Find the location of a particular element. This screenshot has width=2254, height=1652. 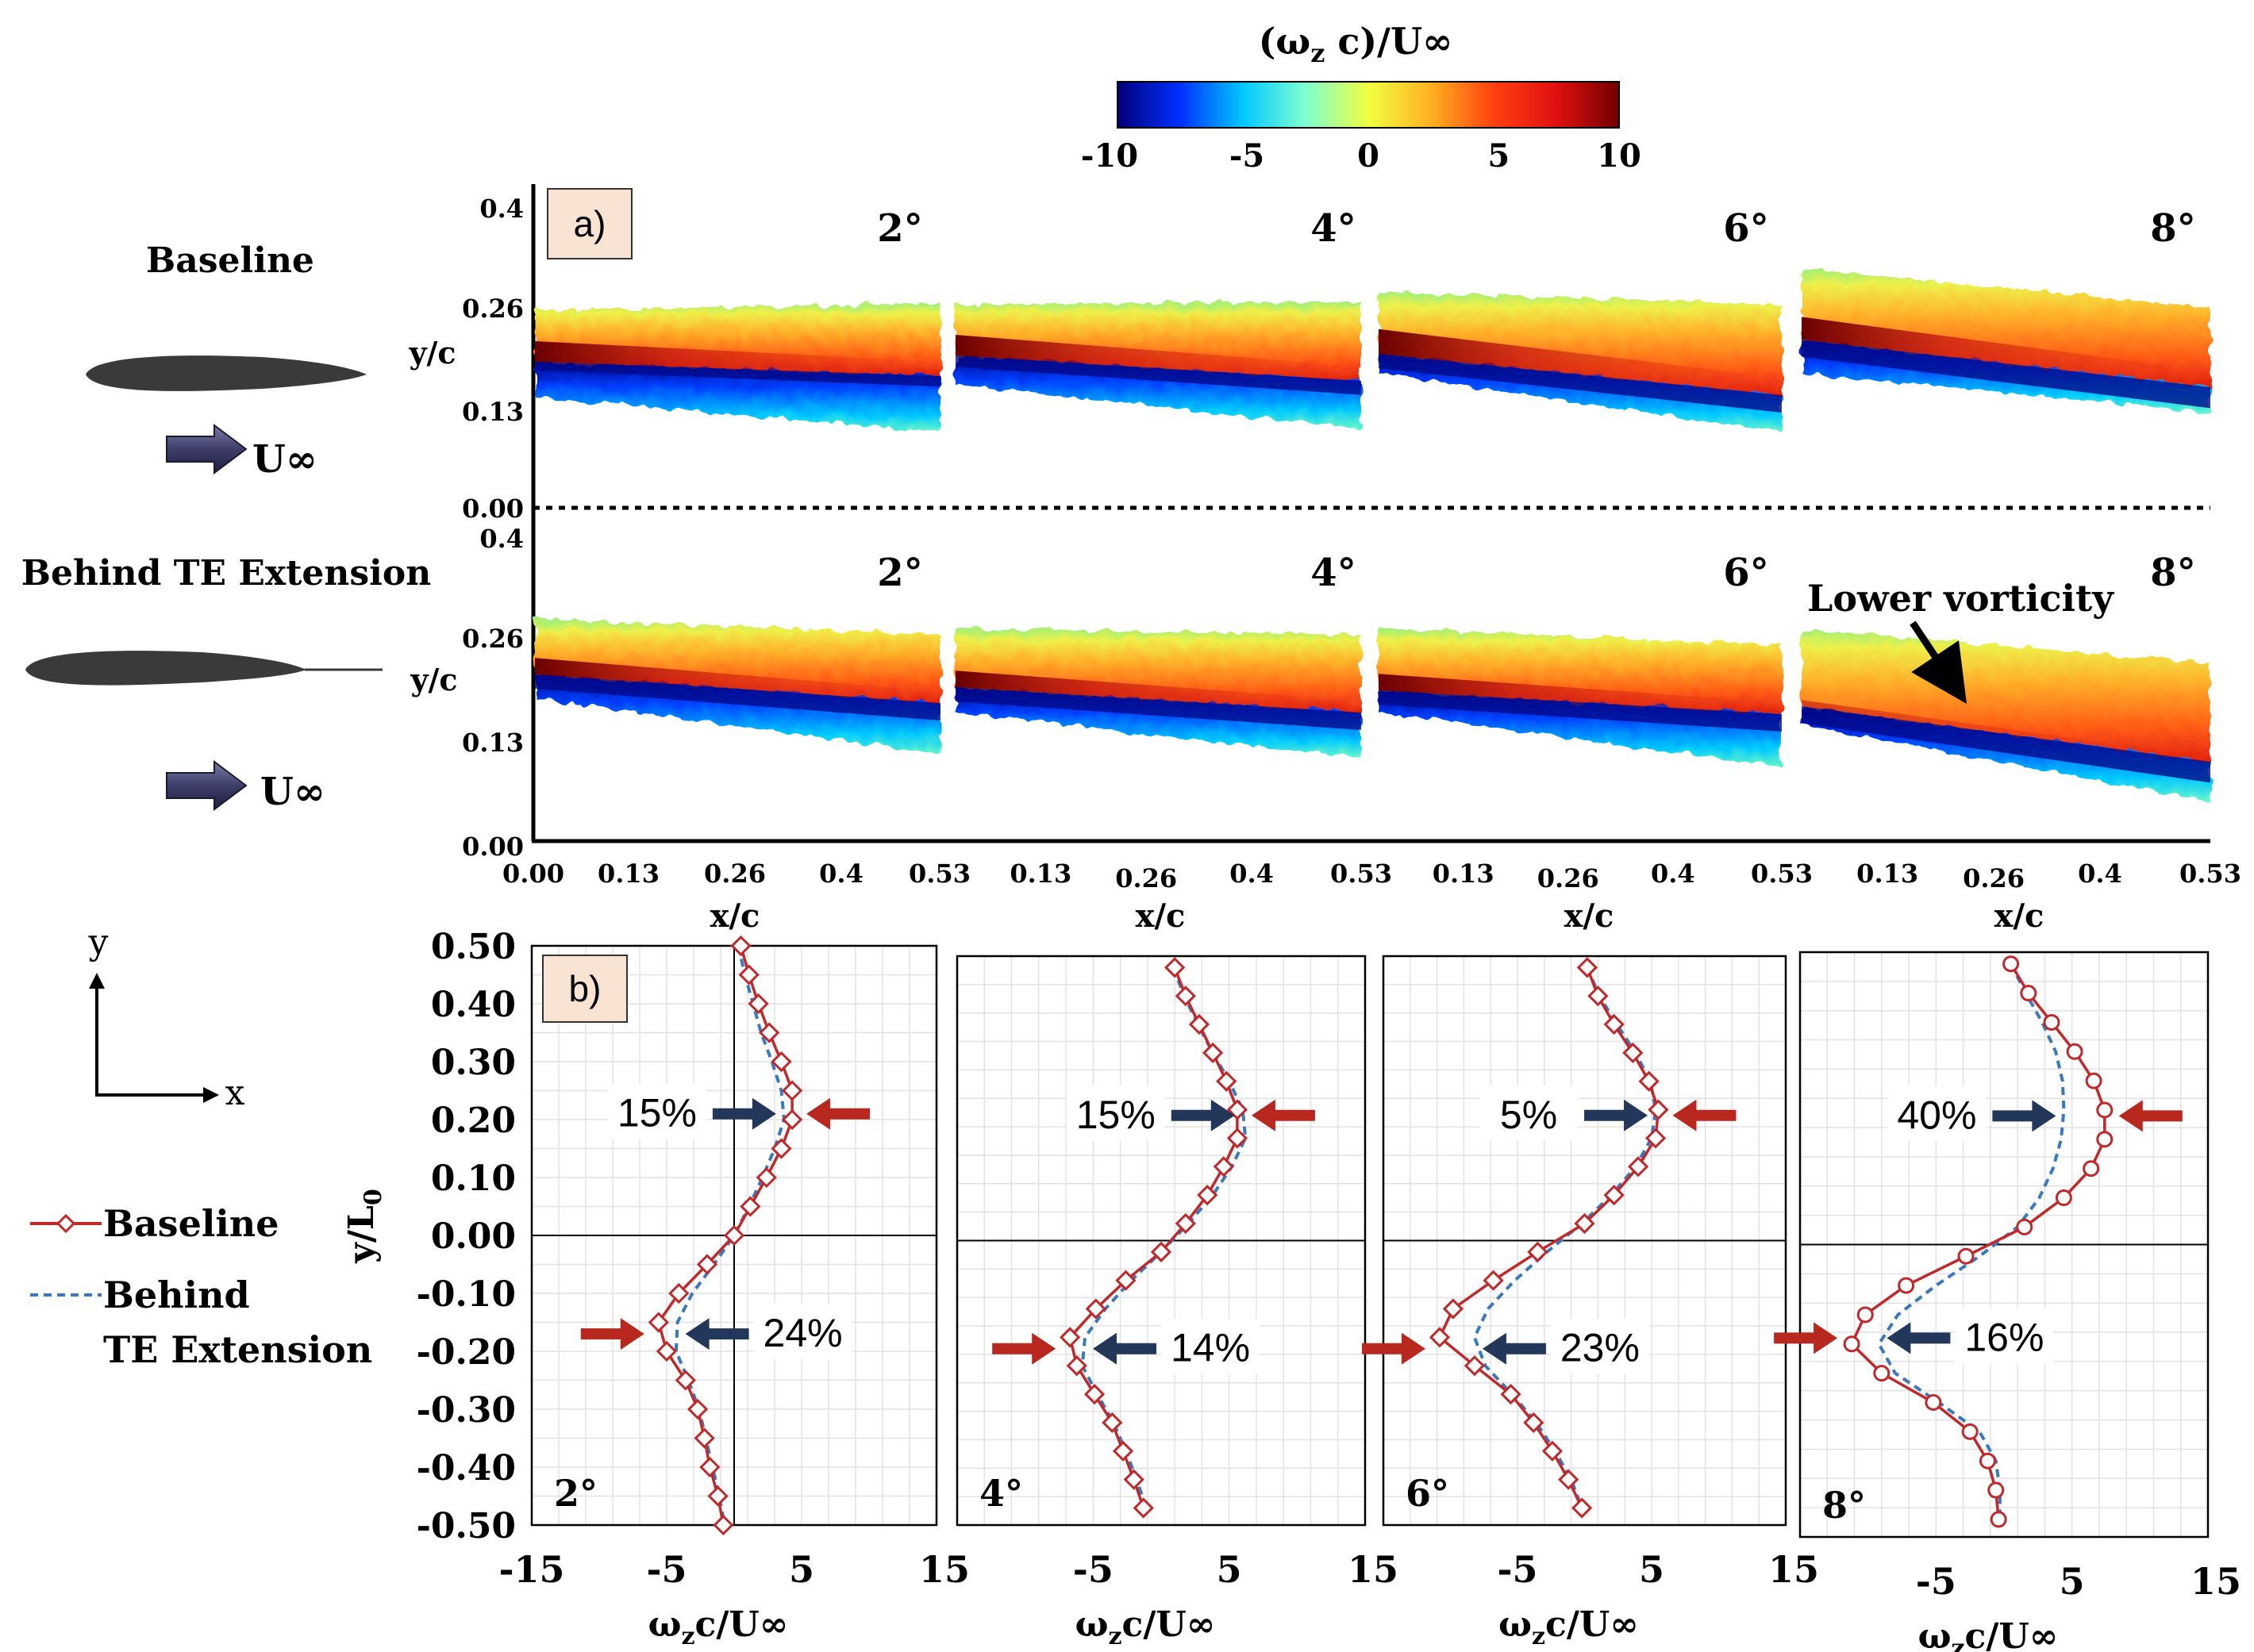

y-axis-label-bottom: y/c is located at coordinates (433, 679).